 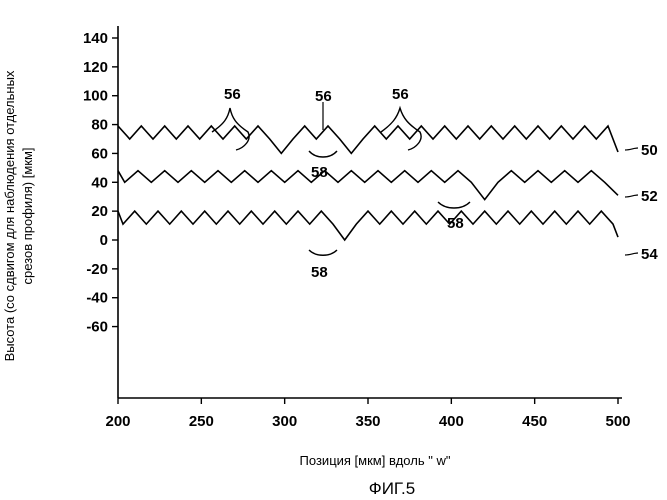 I want to click on y-tick-label: 40, so click(x=99, y=182).